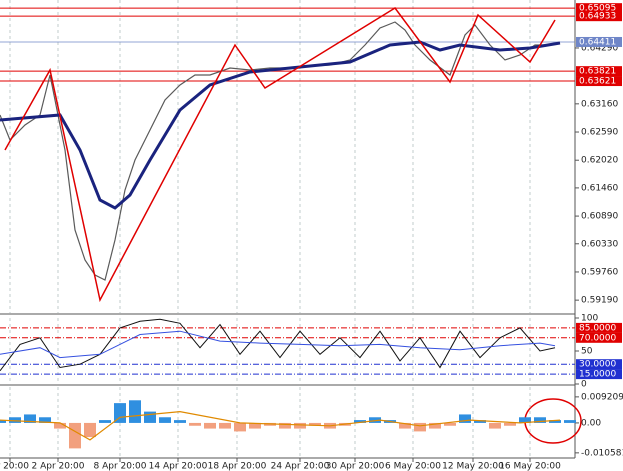 The height and width of the screenshot is (471, 623). What do you see at coordinates (237, 466) in the screenshot?
I see `x-tick-label: 18 Apr 20:00` at bounding box center [237, 466].